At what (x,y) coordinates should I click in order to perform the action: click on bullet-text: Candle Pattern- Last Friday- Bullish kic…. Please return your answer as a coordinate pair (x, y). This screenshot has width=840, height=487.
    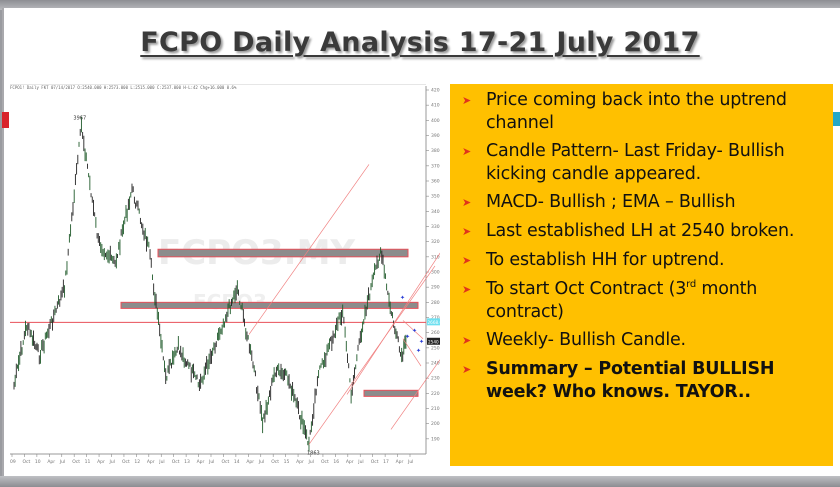
    Looking at the image, I should click on (635, 162).